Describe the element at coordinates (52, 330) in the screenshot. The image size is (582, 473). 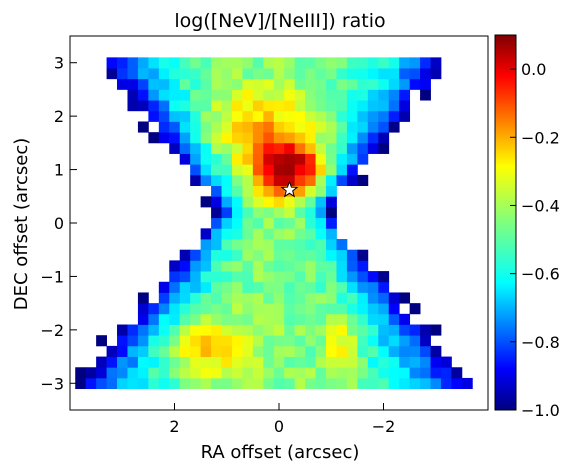
I see `y-tick-label: −2` at that location.